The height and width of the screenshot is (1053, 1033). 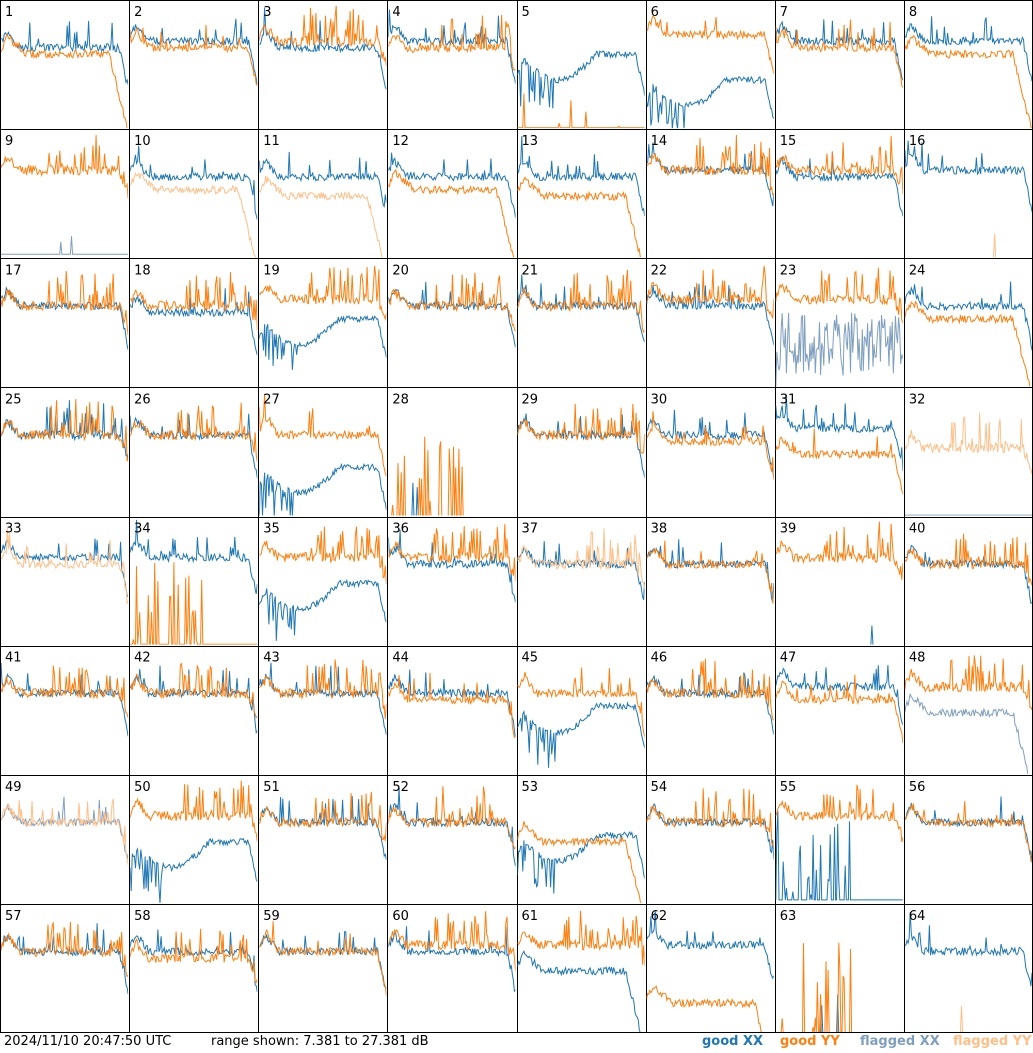 I want to click on tile-label-16: 16, so click(x=917, y=141).